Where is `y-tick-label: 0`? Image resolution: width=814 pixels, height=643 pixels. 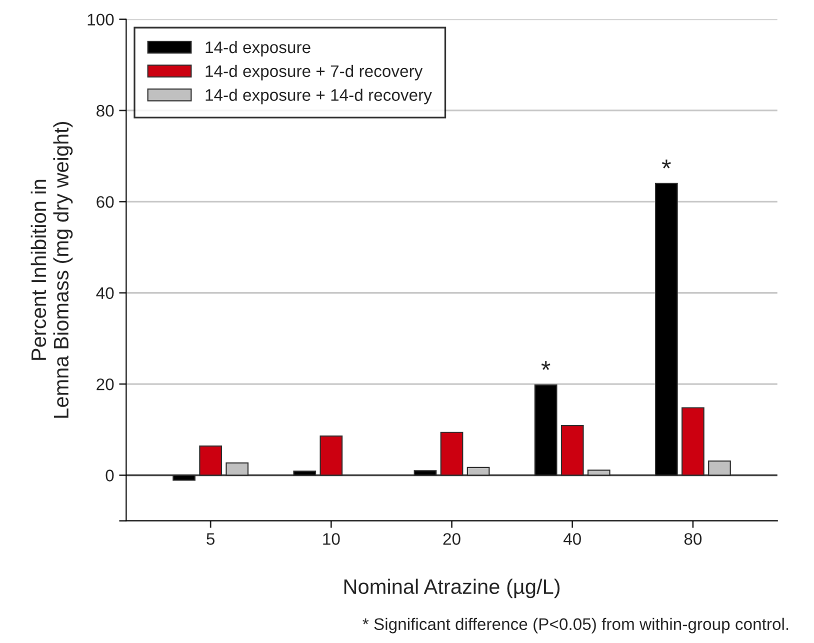
y-tick-label: 0 is located at coordinates (110, 476).